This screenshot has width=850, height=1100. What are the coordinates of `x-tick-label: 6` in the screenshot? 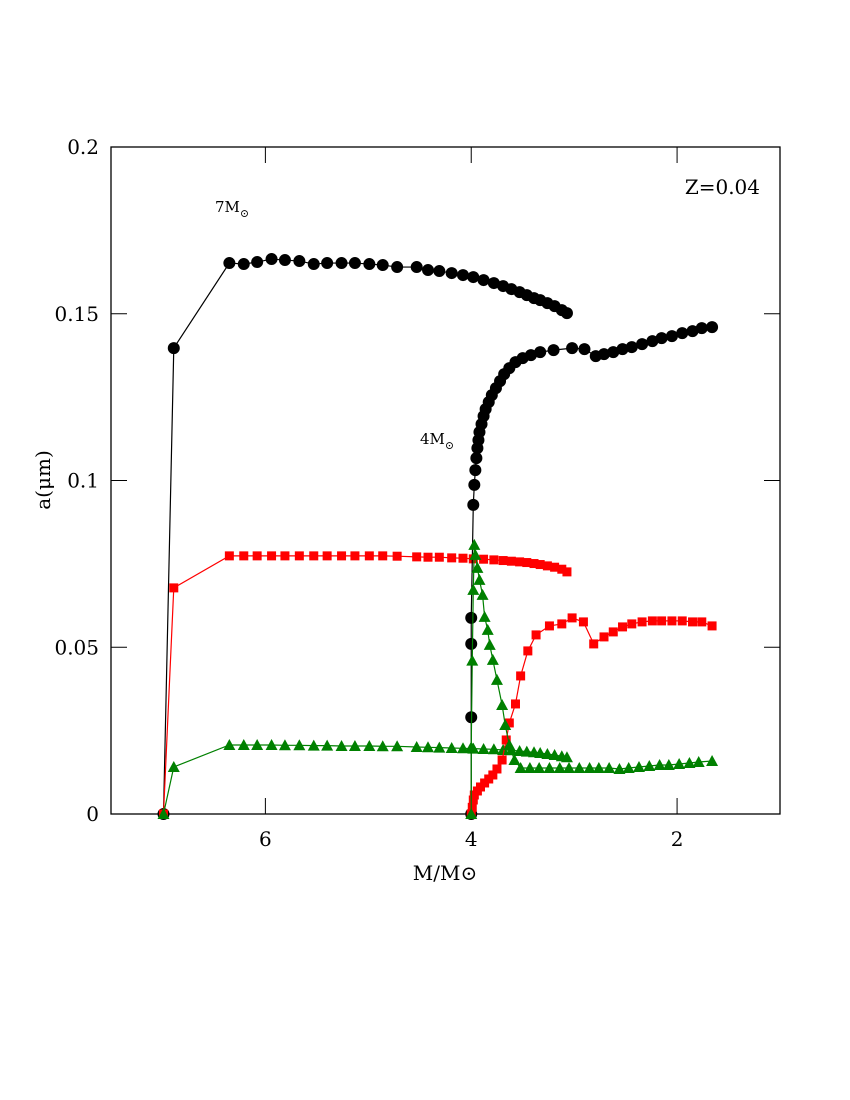 It's located at (265, 839).